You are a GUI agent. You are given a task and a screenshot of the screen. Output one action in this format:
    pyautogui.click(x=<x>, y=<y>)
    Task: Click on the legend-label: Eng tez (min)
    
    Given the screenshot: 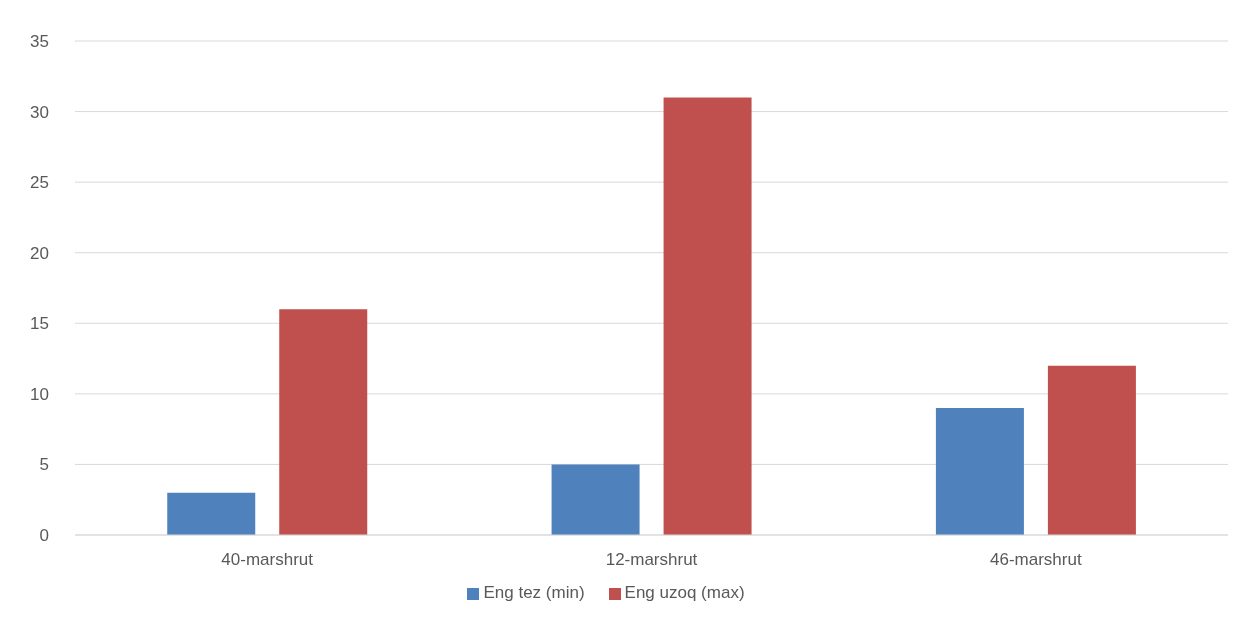 What is the action you would take?
    pyautogui.click(x=534, y=592)
    